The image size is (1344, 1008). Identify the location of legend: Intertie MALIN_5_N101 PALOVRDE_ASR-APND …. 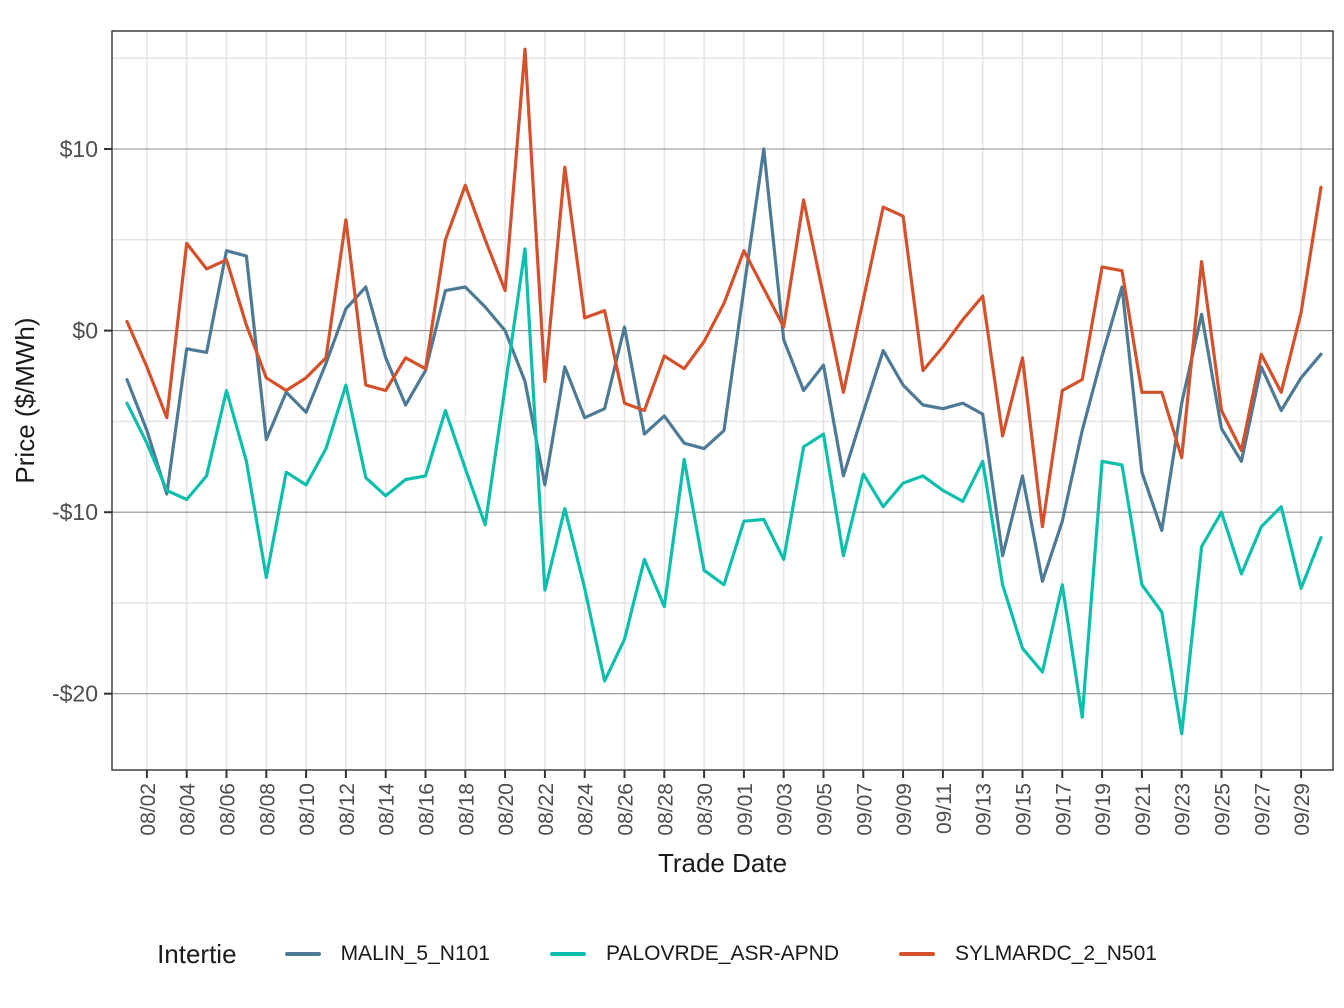
(672, 954).